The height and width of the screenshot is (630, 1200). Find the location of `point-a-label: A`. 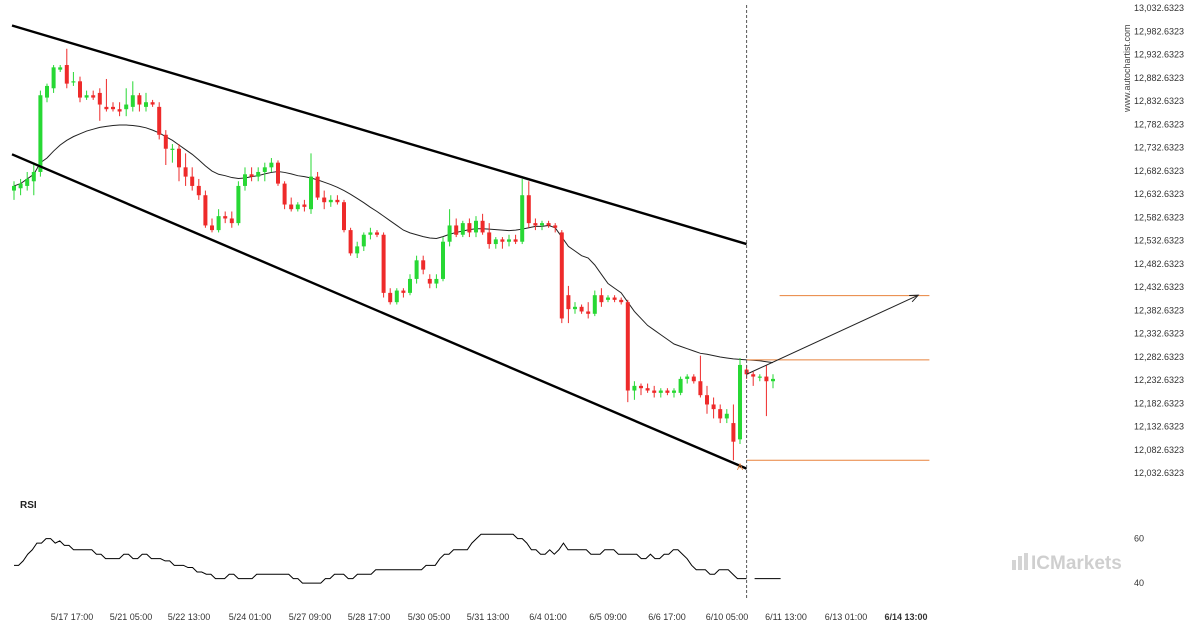

point-a-label: A is located at coordinates (740, 467).